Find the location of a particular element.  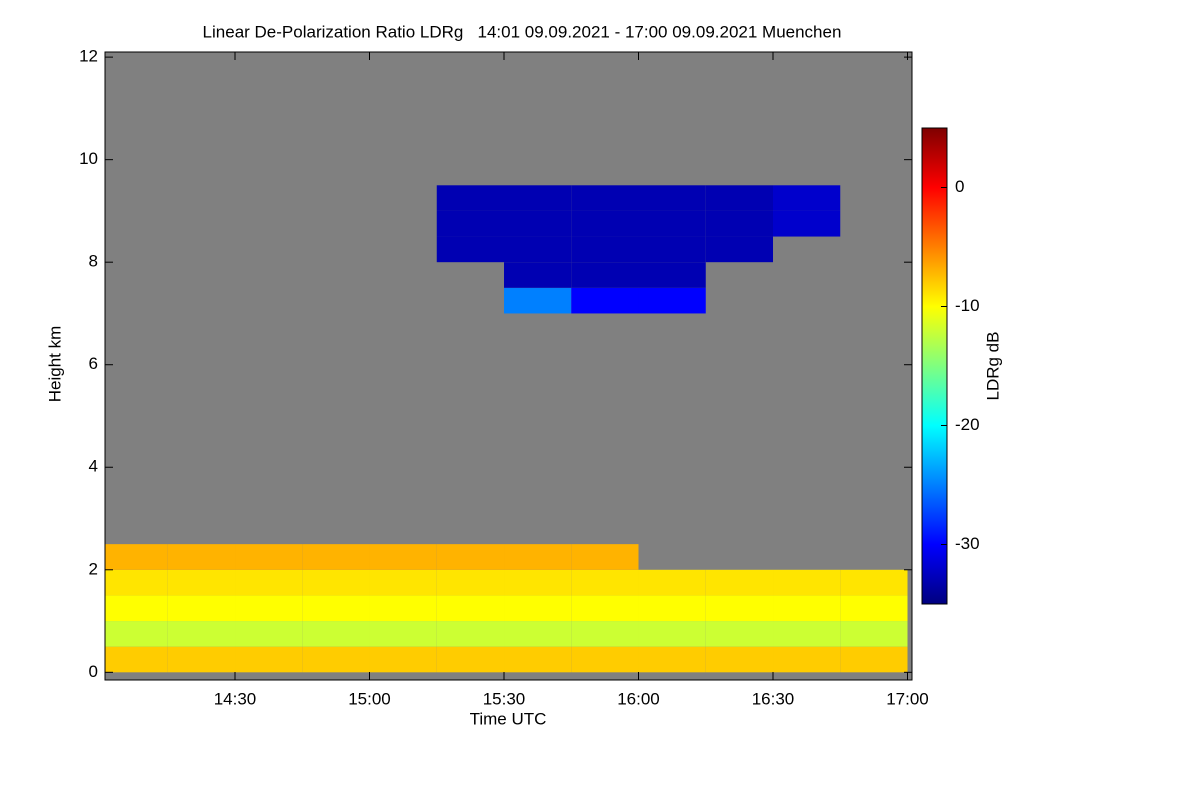

x-tick-label: 17:00 is located at coordinates (907, 698).